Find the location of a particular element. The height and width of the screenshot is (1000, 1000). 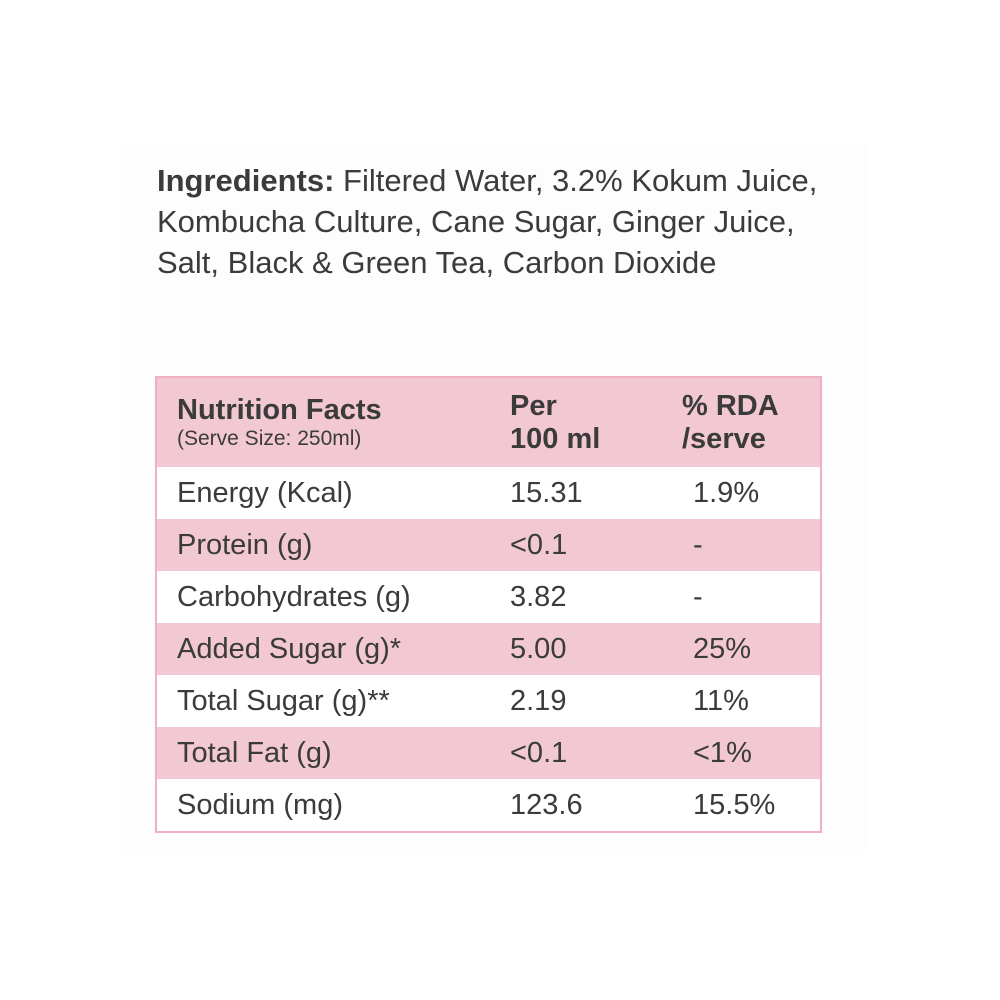

header-per100-cell: Per 100 ml is located at coordinates (589, 423).